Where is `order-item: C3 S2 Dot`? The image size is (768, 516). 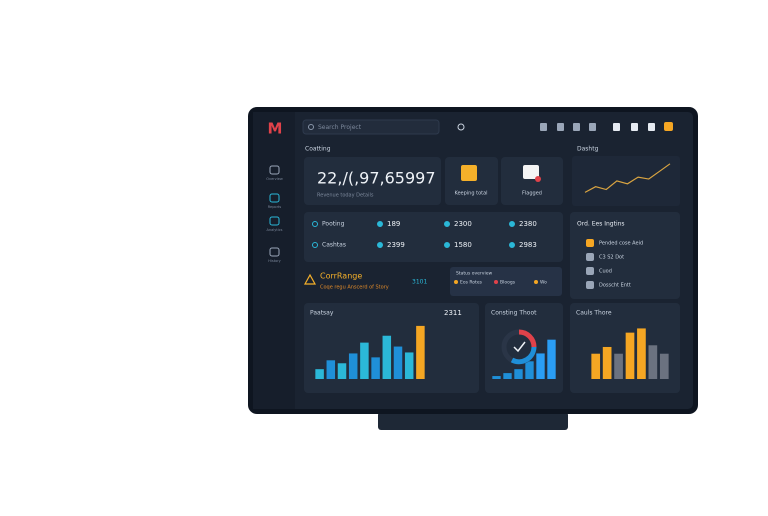 order-item: C3 S2 Dot is located at coordinates (611, 258).